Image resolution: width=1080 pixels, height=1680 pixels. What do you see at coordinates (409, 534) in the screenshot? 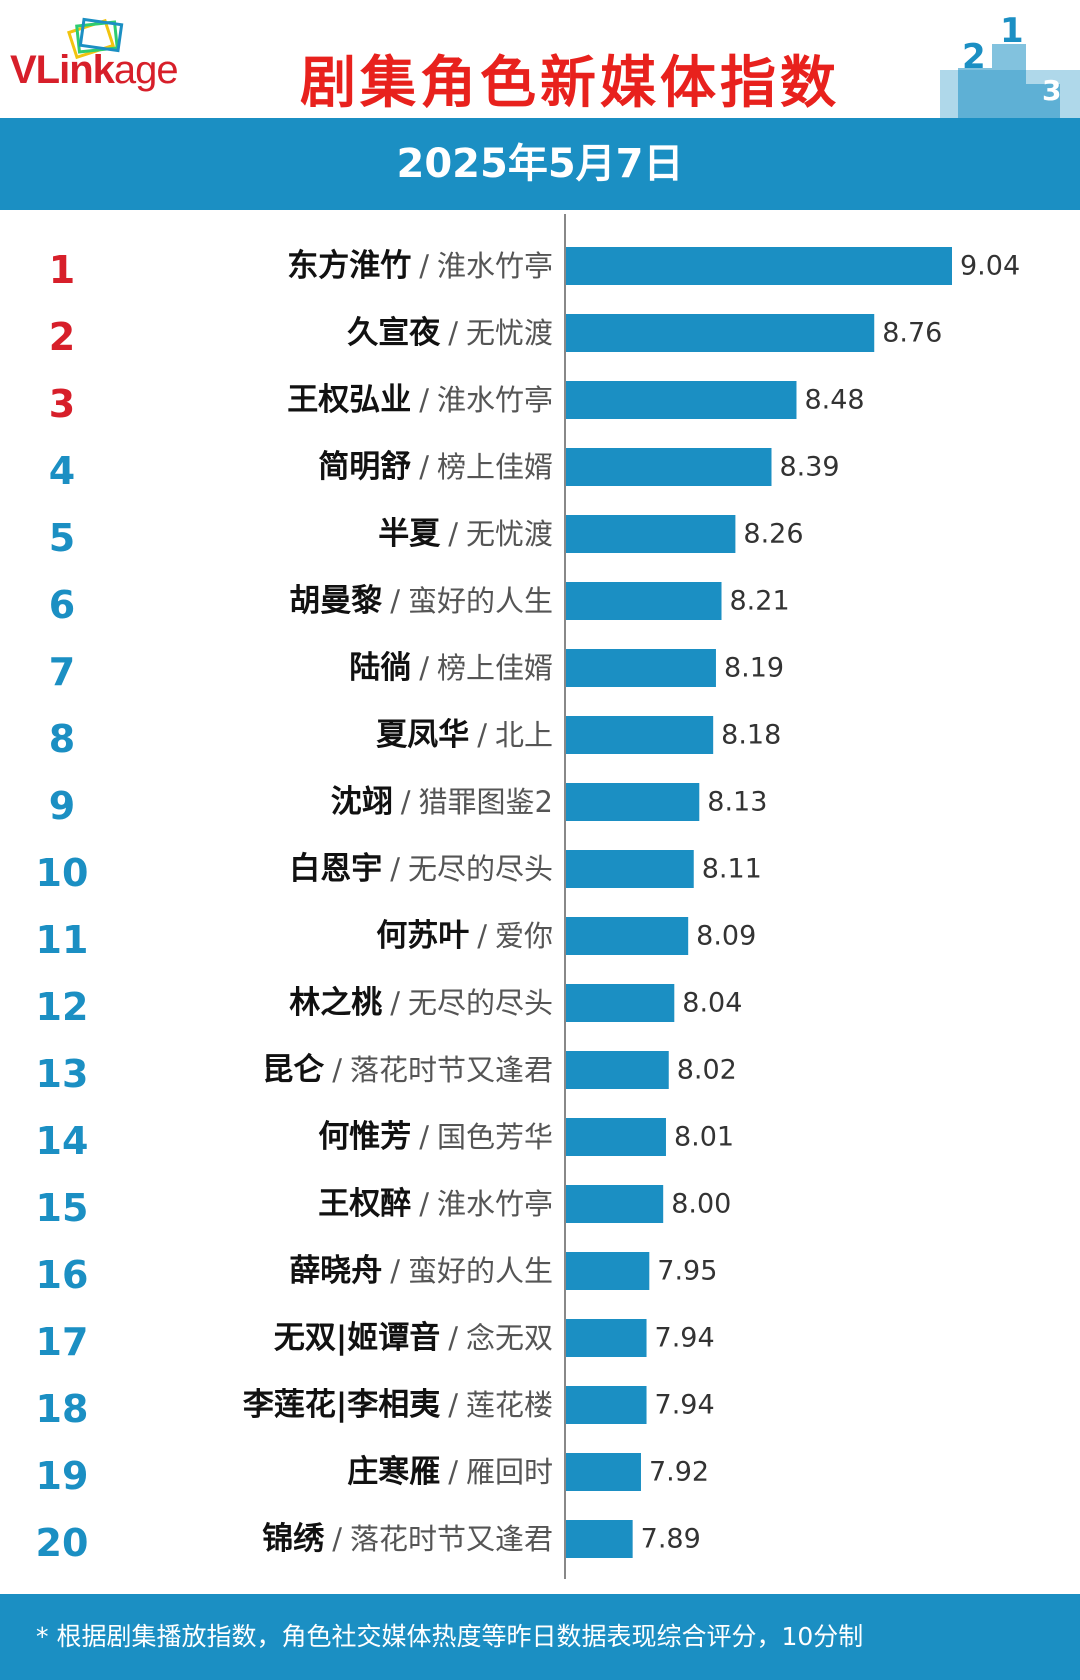
I see `role-name-label: 半夏` at bounding box center [409, 534].